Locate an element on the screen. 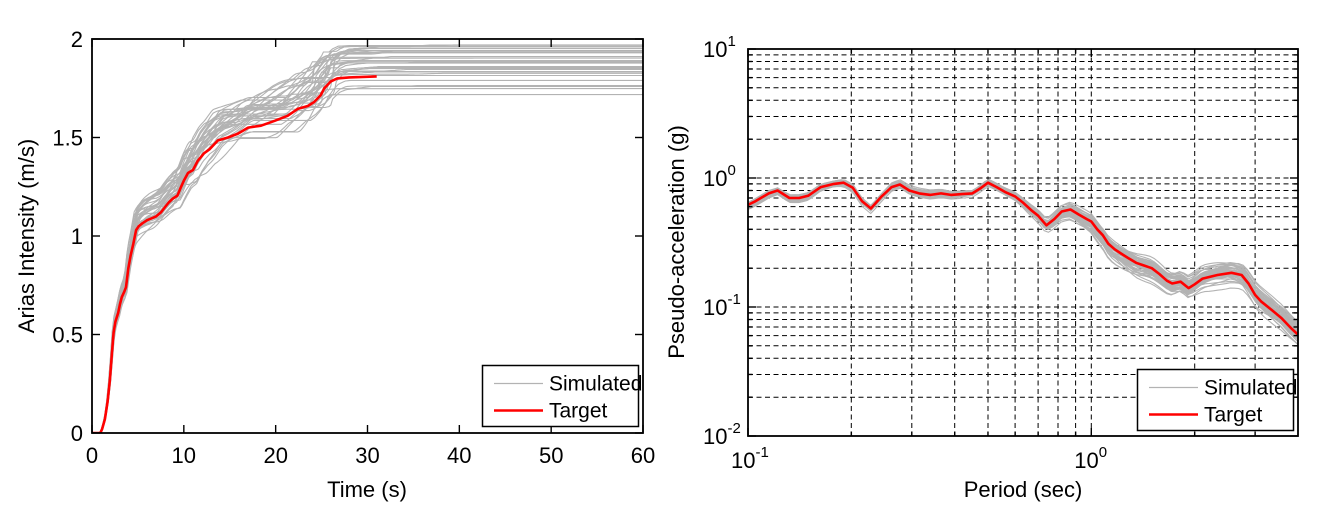 This screenshot has width=1321, height=516. arias-legend: Simulated Target is located at coordinates (561, 396).